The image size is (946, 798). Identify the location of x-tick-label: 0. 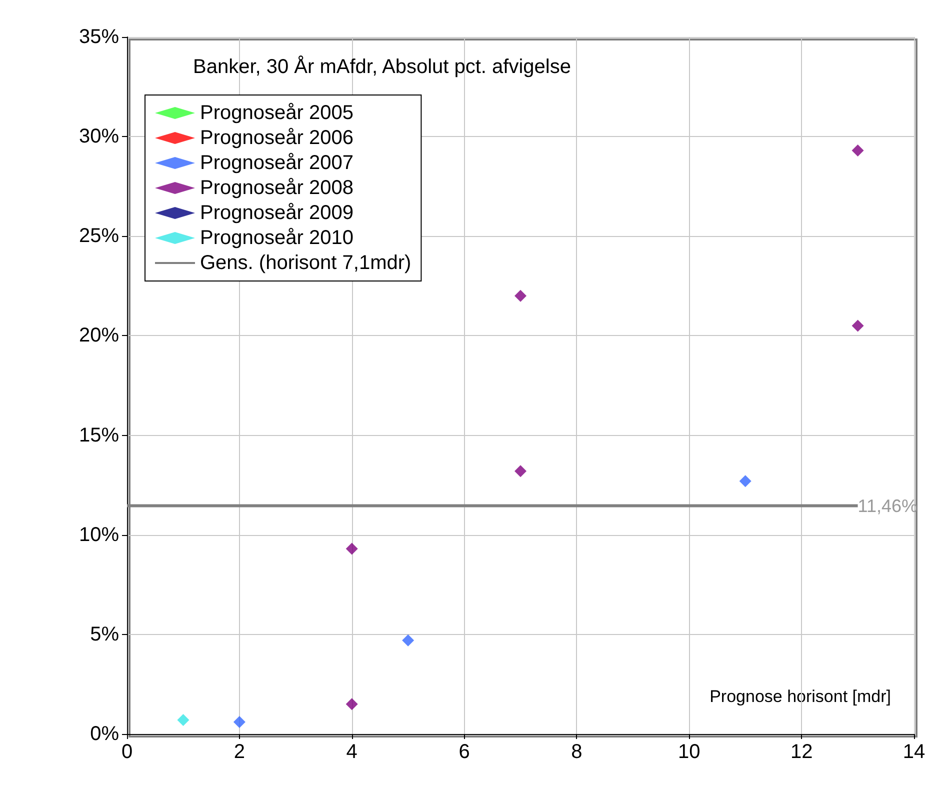
(127, 752).